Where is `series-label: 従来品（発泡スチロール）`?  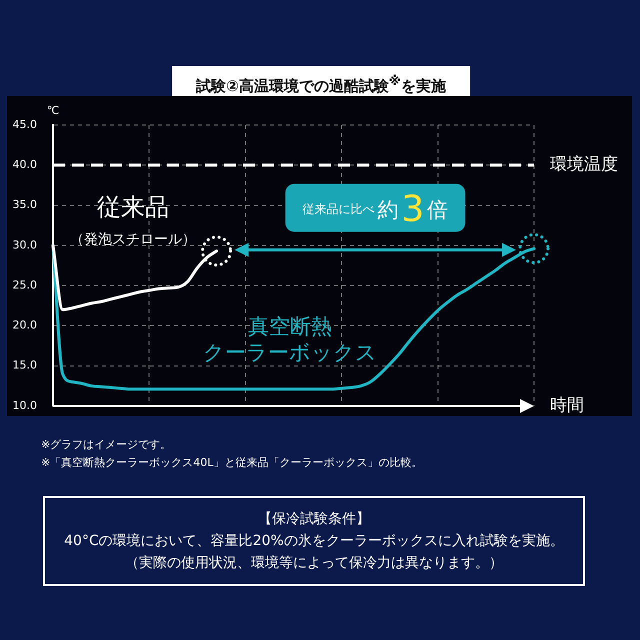
series-label: 従来品（発泡スチロール） is located at coordinates (133, 220).